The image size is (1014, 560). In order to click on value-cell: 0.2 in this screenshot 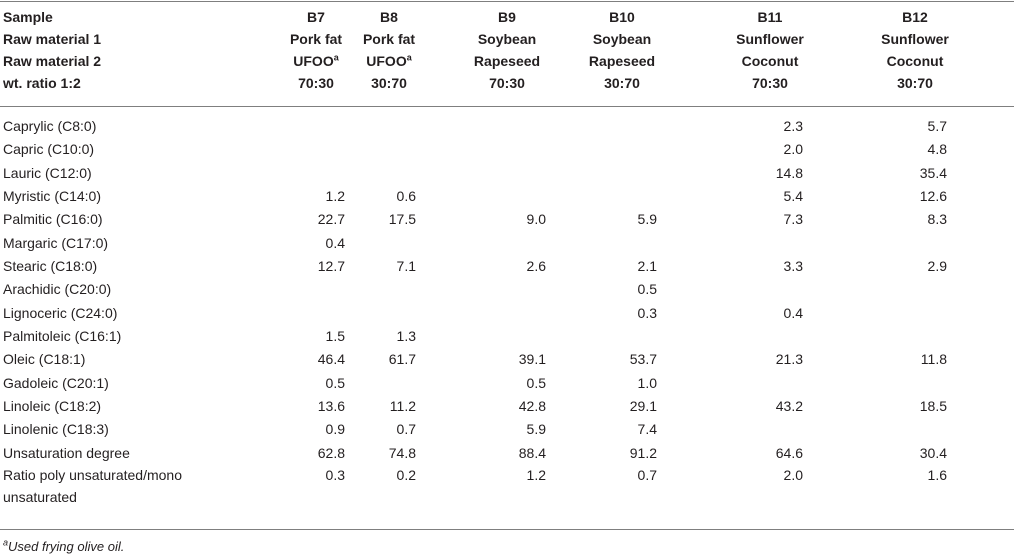, I will do `click(406, 475)`.